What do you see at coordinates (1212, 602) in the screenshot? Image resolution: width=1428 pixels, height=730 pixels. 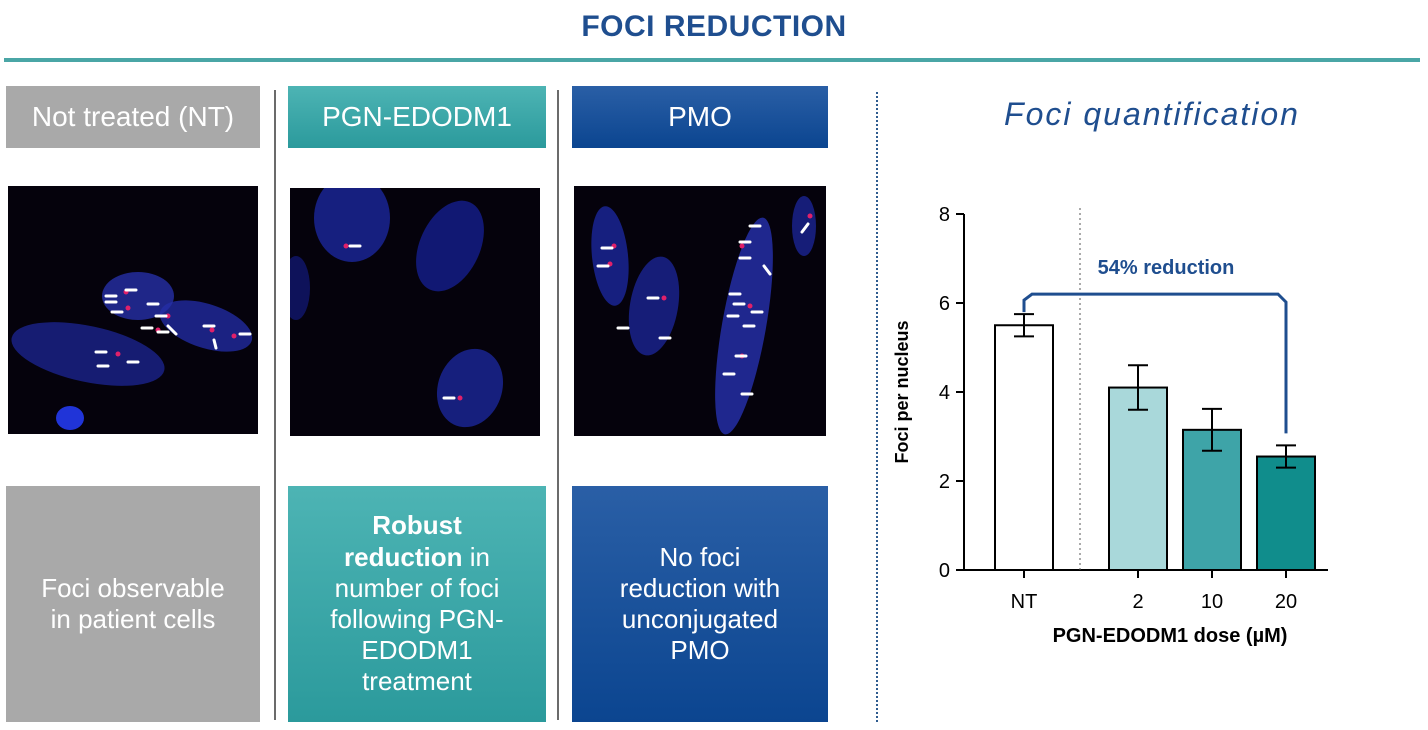 I see `x-tick-label: 10` at bounding box center [1212, 602].